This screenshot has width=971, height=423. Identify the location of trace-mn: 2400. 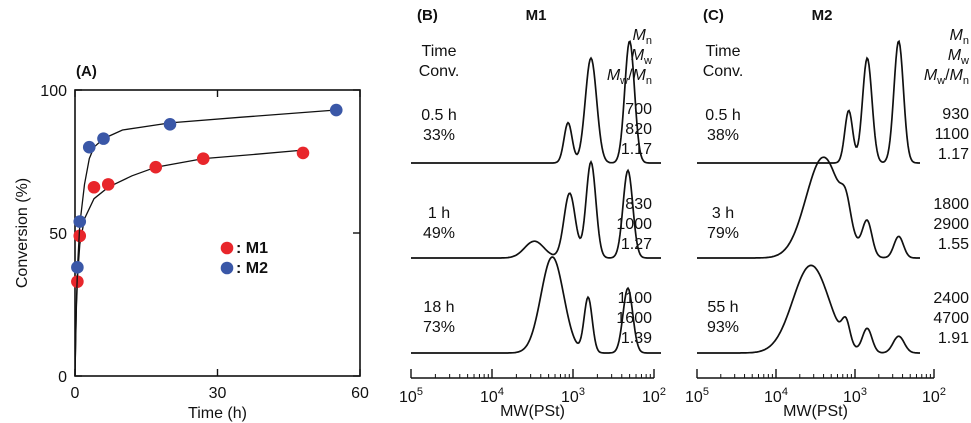
(951, 298).